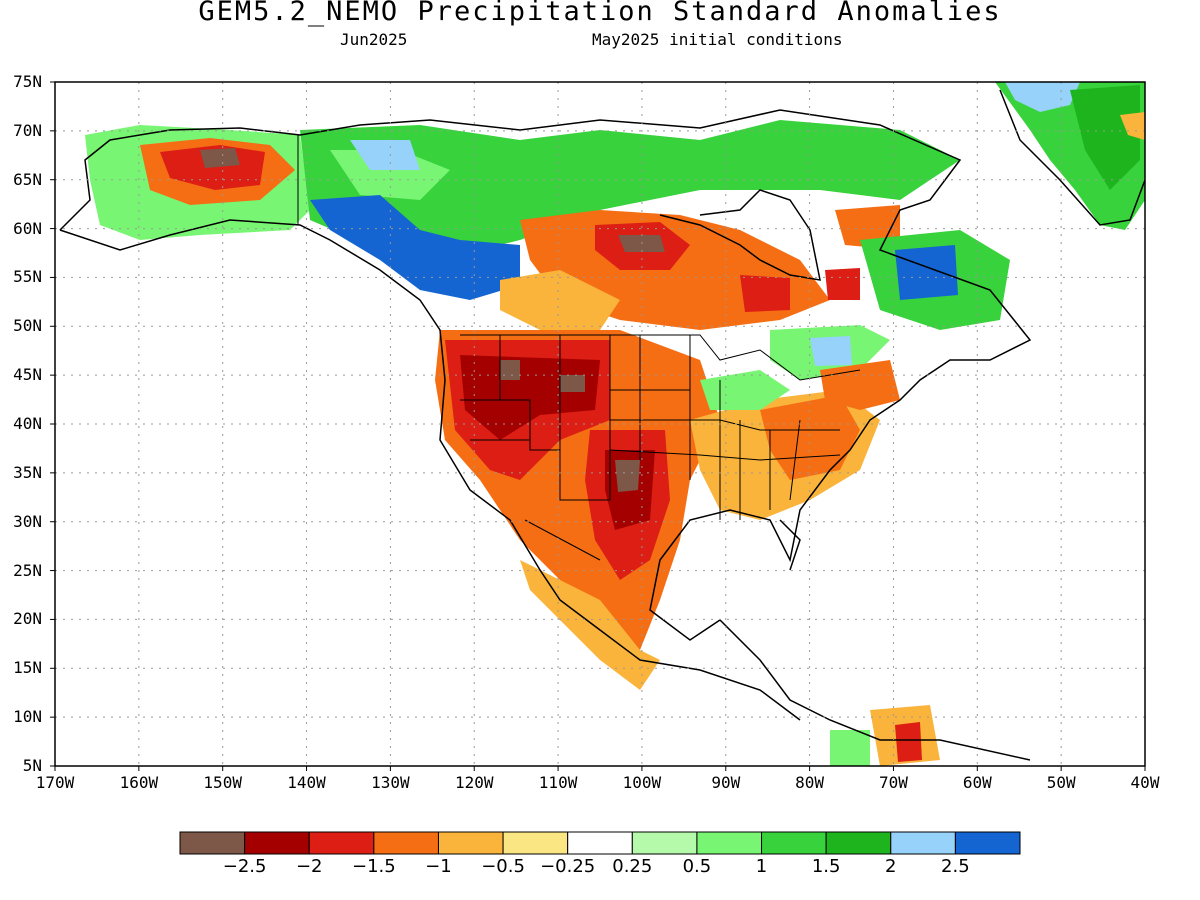 Image resolution: width=1200 pixels, height=900 pixels. Describe the element at coordinates (850, 748) in the screenshot. I see `central-america-green` at that location.